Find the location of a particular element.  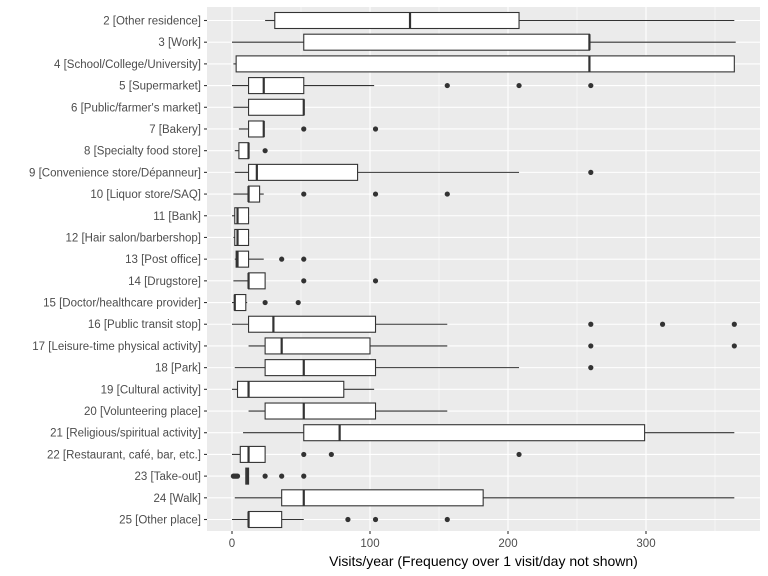

y-tick-label: 16 [Public transit stop] is located at coordinates (144, 325).